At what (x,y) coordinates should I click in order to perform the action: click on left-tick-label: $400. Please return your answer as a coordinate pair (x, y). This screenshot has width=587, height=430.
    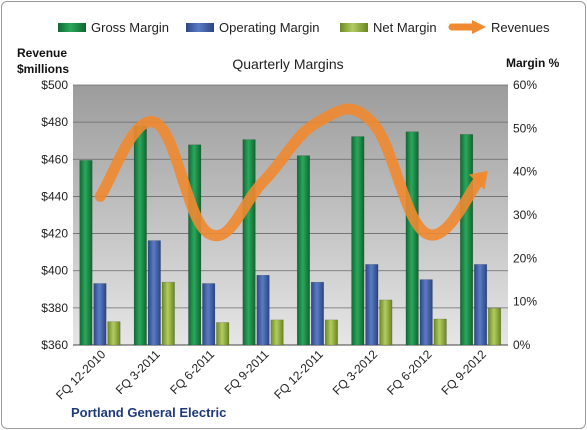
    Looking at the image, I should click on (54, 271).